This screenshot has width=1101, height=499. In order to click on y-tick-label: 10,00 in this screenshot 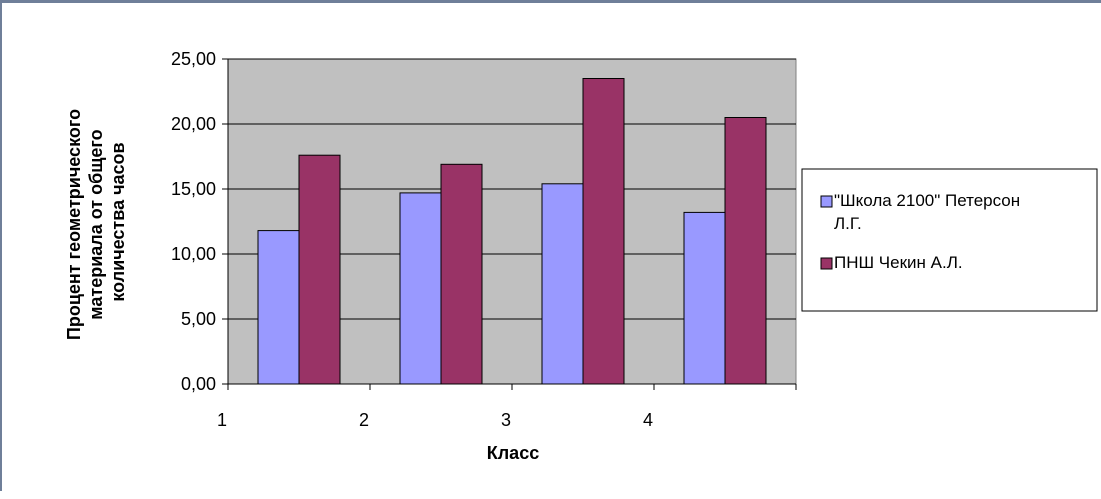, I will do `click(193, 254)`.